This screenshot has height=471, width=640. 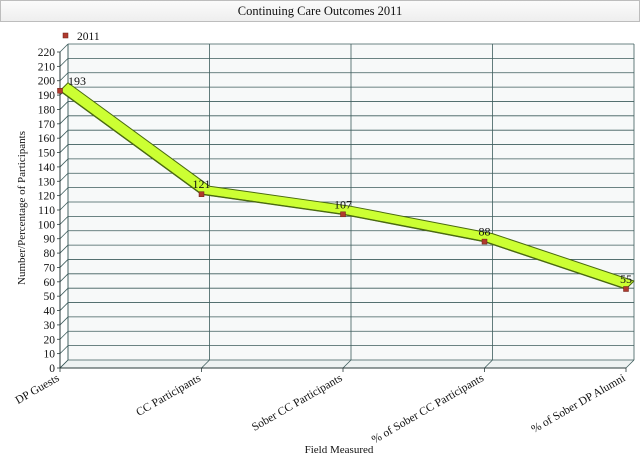 What do you see at coordinates (50, 312) in the screenshot?
I see `y-tick-label: 40` at bounding box center [50, 312].